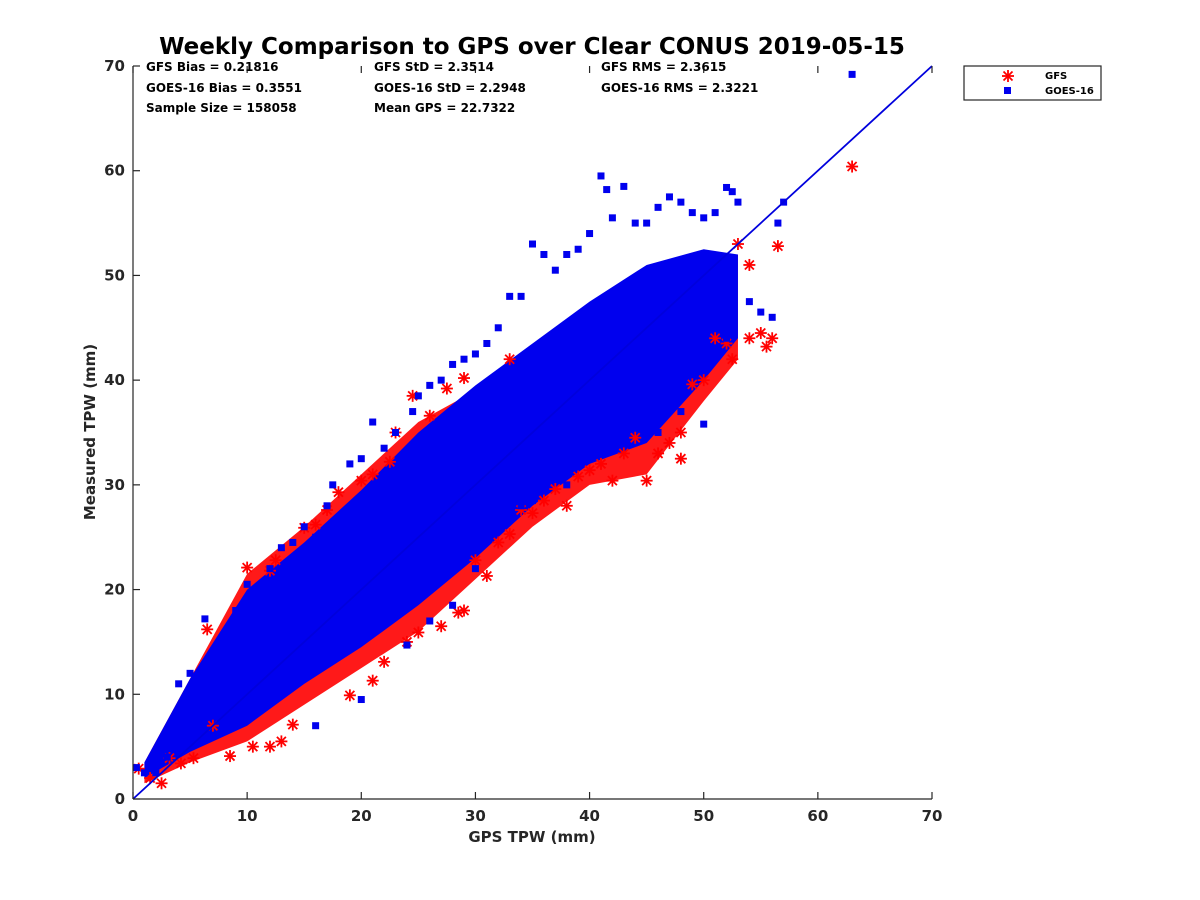 This screenshot has height=900, width=1200. I want to click on x-tick-label: 30, so click(475, 816).